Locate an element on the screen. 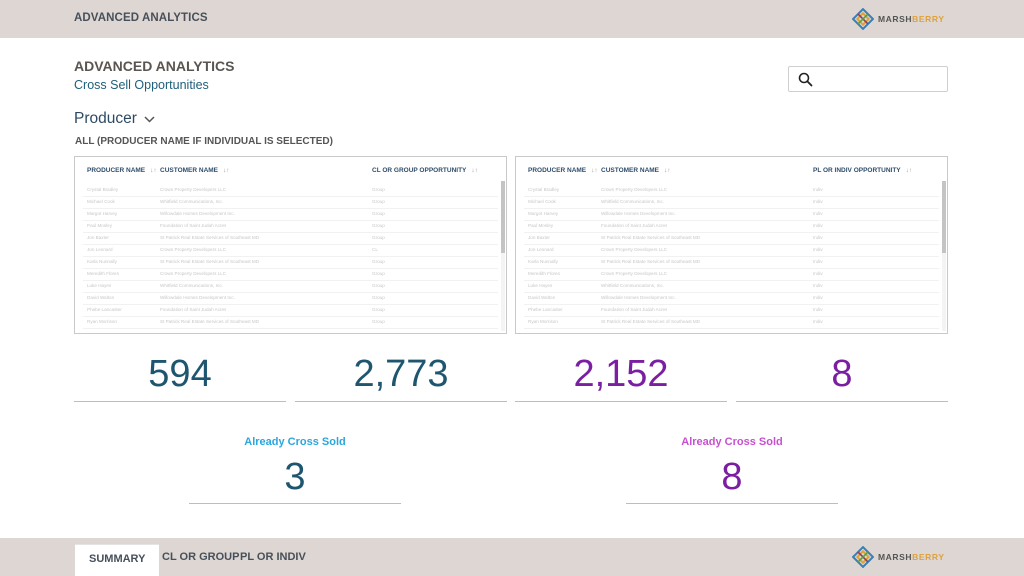 The height and width of the screenshot is (576, 1024). tab-cl-or-group: CL OR GROUP is located at coordinates (201, 557).